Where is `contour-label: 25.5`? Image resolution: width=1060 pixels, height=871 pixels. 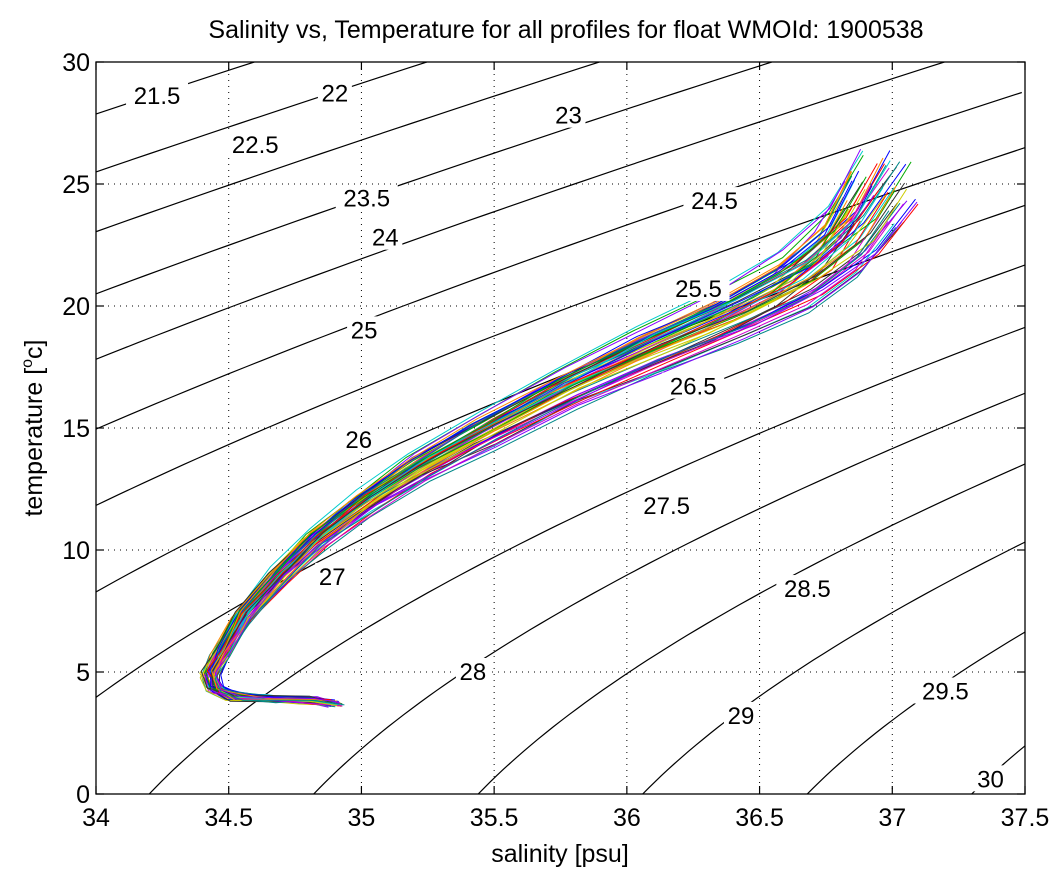
contour-label: 25.5 is located at coordinates (698, 289).